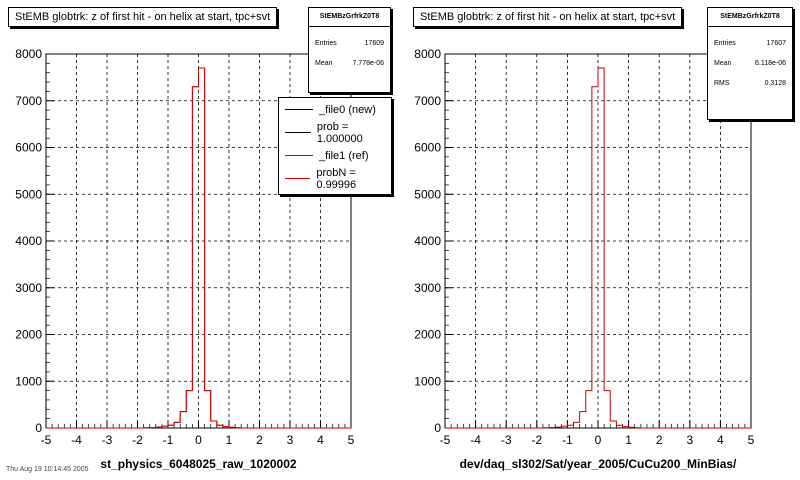 This screenshot has height=480, width=800. What do you see at coordinates (598, 440) in the screenshot?
I see `right-xtick-label-5: 0` at bounding box center [598, 440].